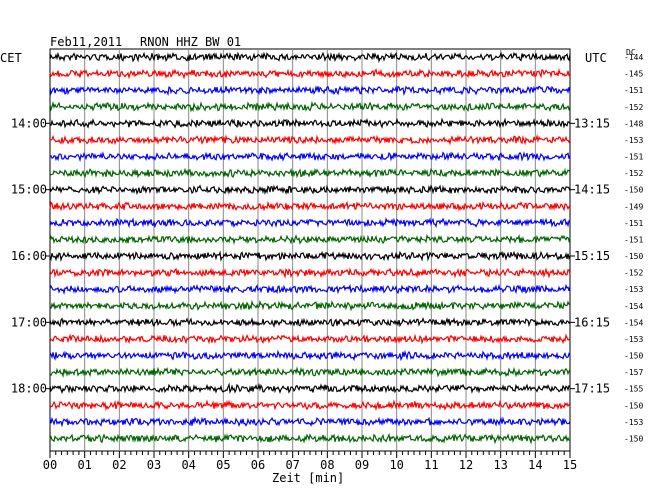  What do you see at coordinates (592, 190) in the screenshot?
I see `right-time-label: 14:15` at bounding box center [592, 190].